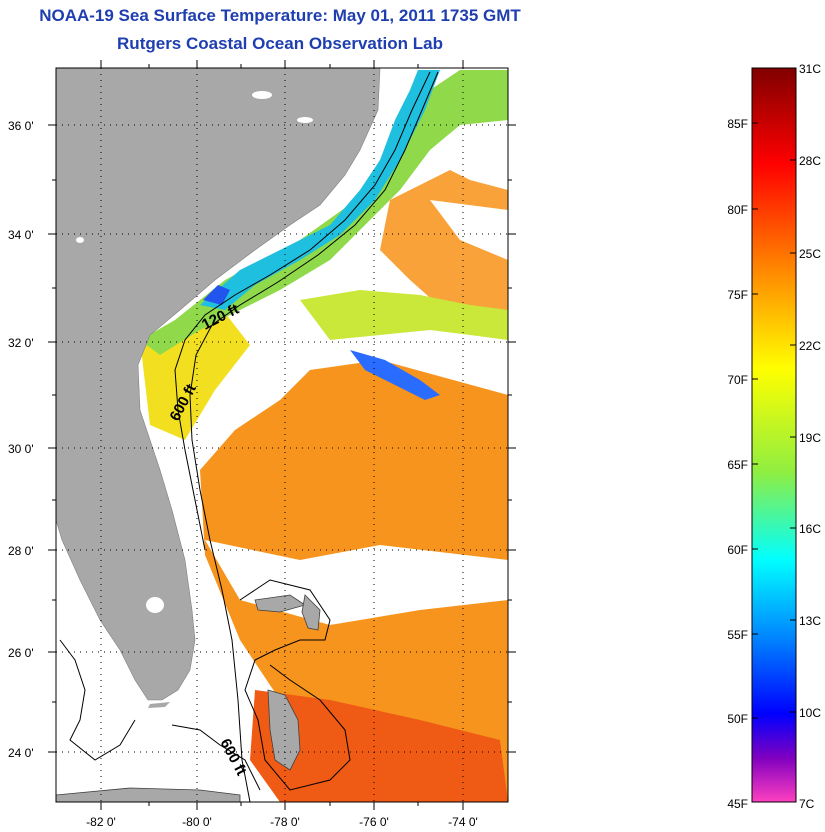 The width and height of the screenshot is (825, 832). What do you see at coordinates (737, 550) in the screenshot?
I see `colorbar-fahrenheit-label: 60F` at bounding box center [737, 550].